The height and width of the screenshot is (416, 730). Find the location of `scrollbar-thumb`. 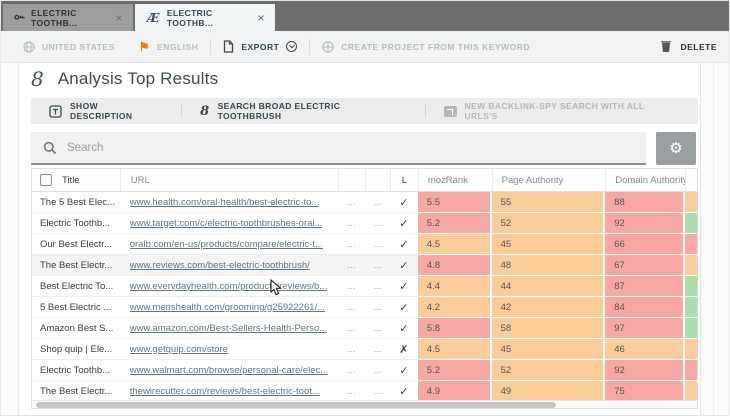

scrollbar-thumb is located at coordinates (296, 405).